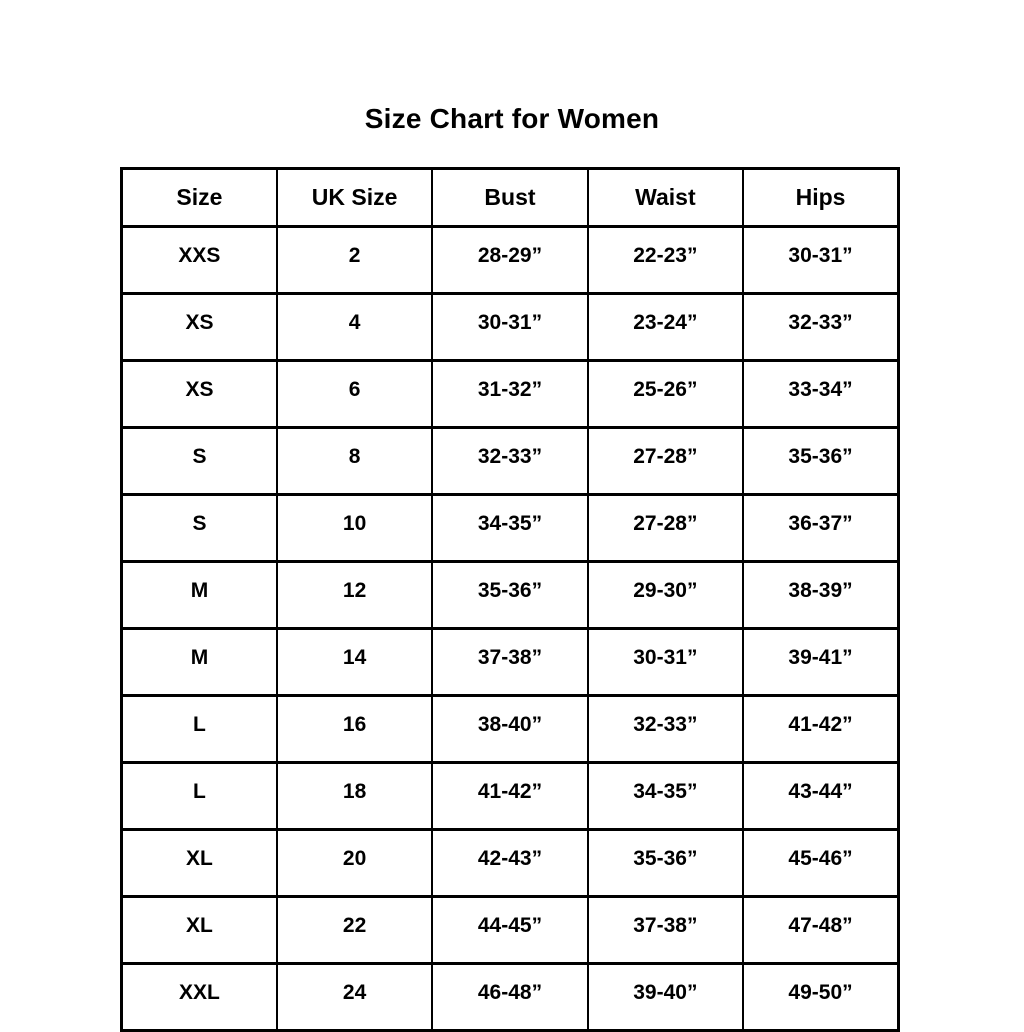 The height and width of the screenshot is (1032, 1024). What do you see at coordinates (821, 997) in the screenshot?
I see `table-cell: 49-50”` at bounding box center [821, 997].